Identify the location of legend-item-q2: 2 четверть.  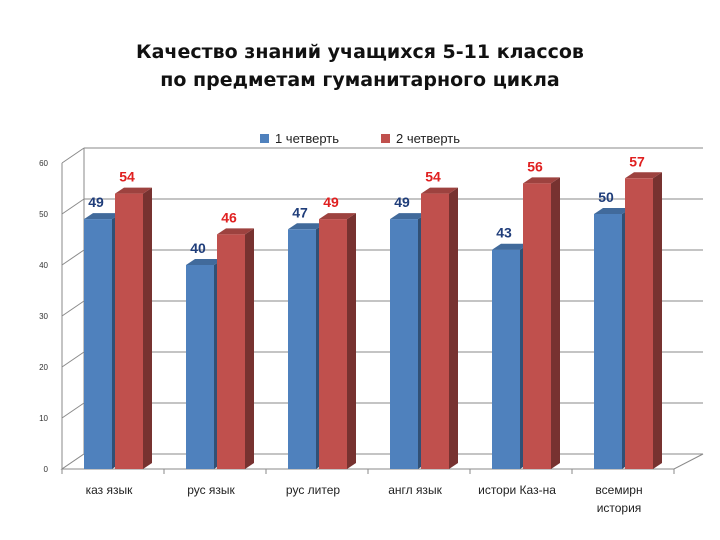
(420, 138).